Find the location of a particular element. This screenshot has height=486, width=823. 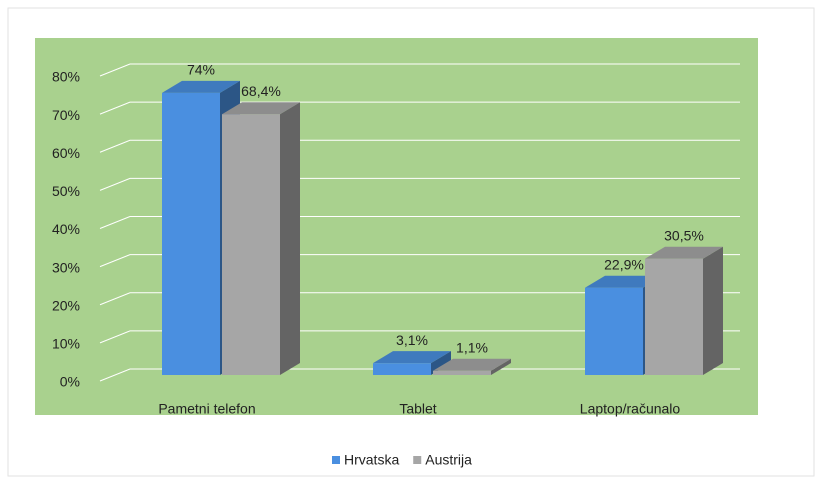

value-label: 68,4% is located at coordinates (261, 91).